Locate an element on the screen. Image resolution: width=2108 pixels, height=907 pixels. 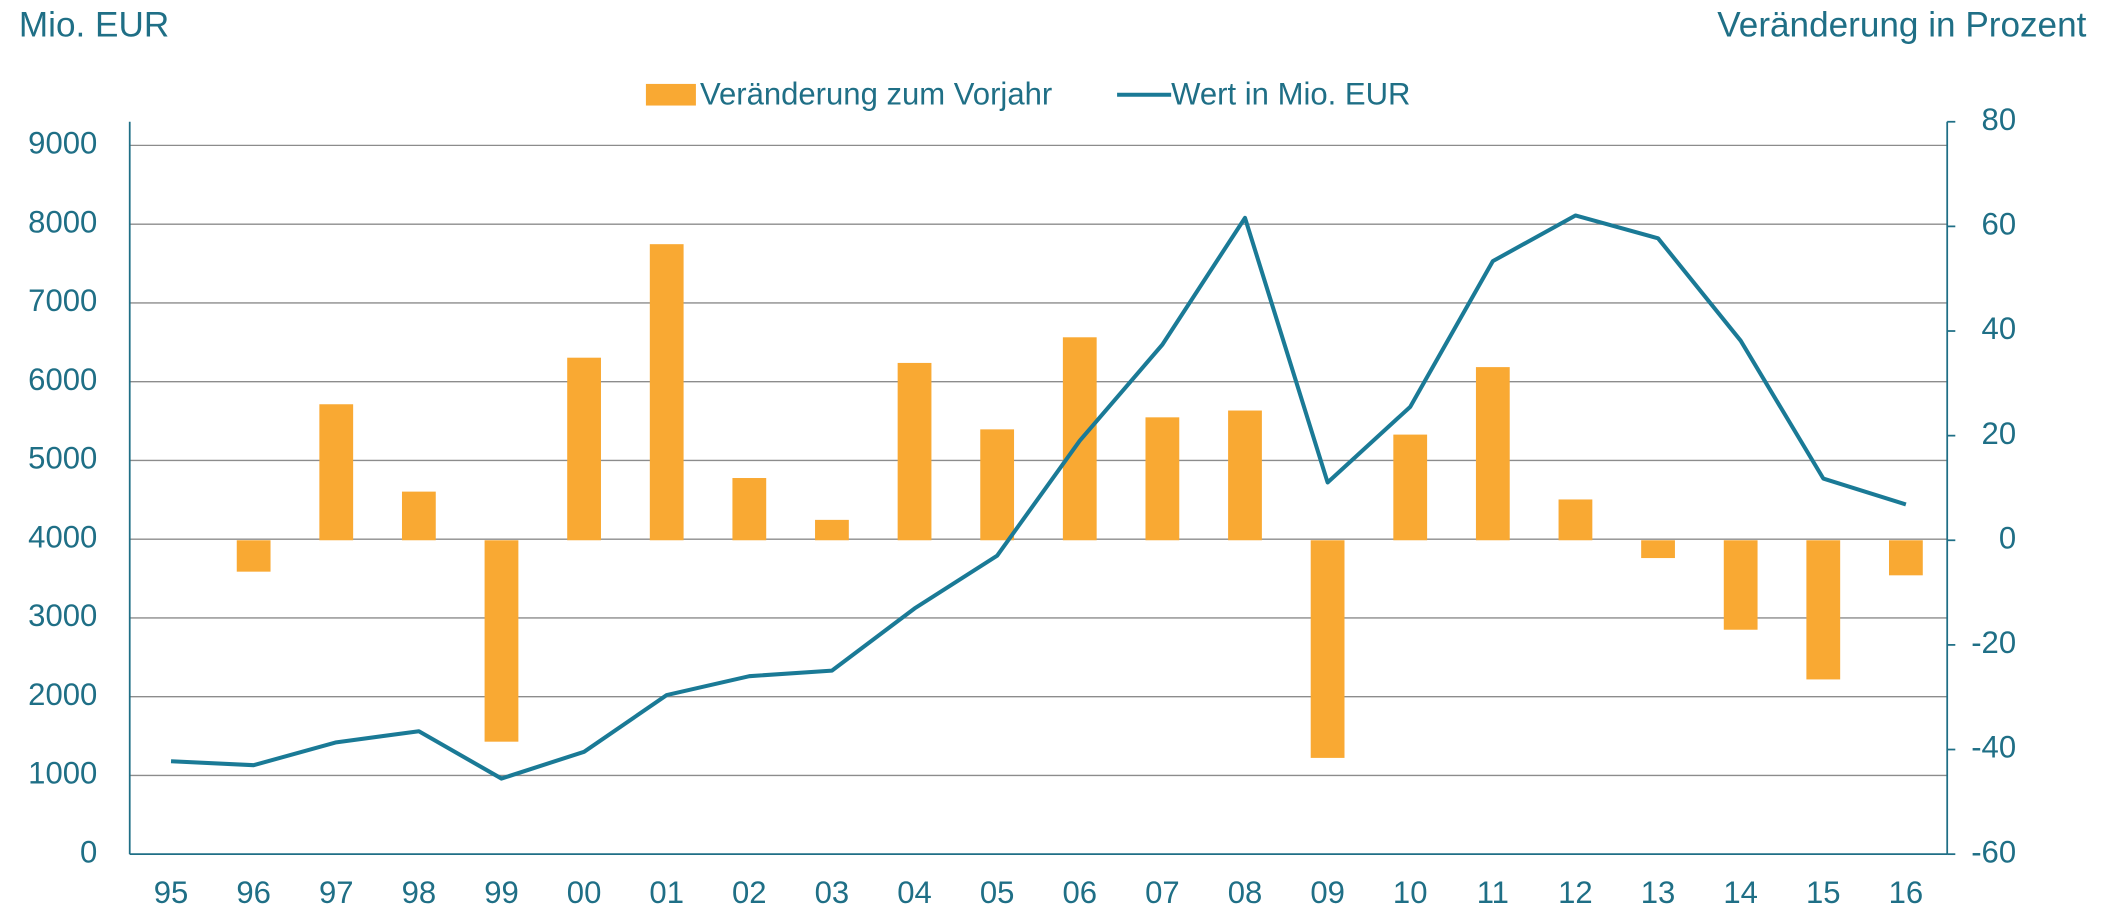
x-tick-label: 99 is located at coordinates (501, 891).